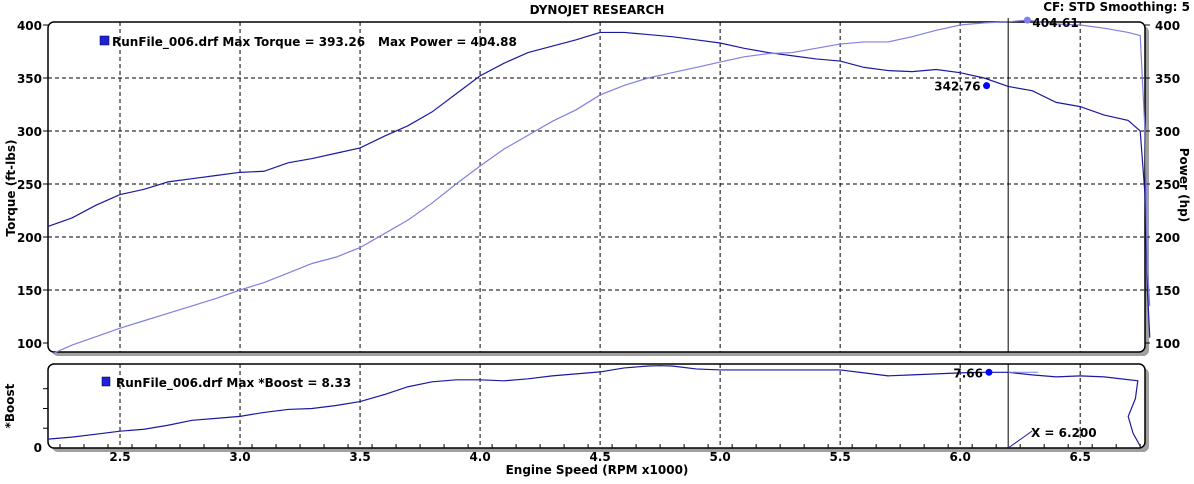 Image resolution: width=1194 pixels, height=484 pixels. Describe the element at coordinates (1167, 79) in the screenshot. I see `power-tick-label: 350` at that location.